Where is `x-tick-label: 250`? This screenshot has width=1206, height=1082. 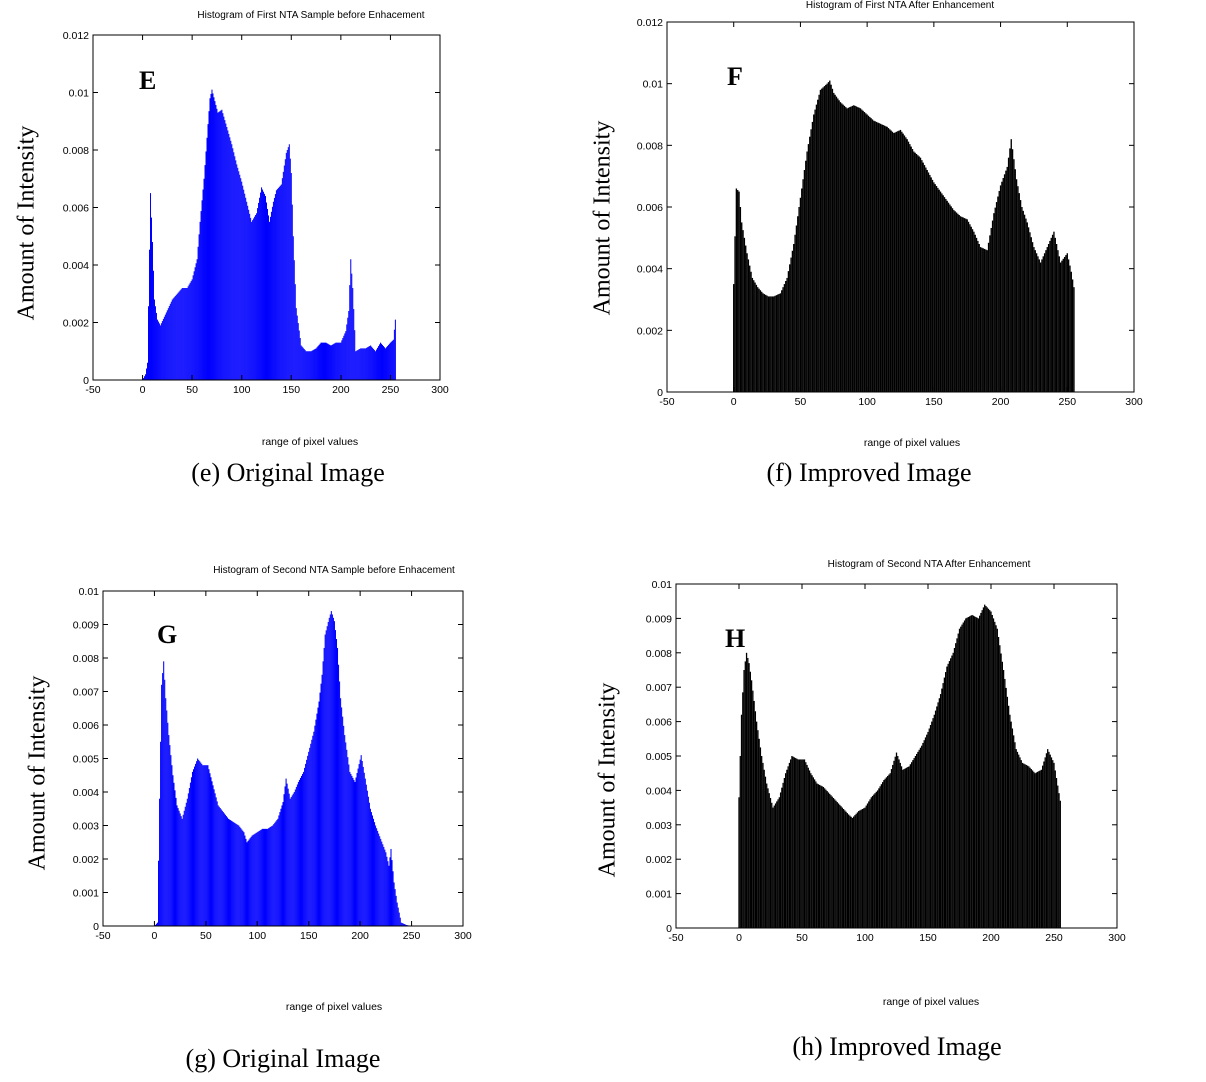
x-tick-label: 250 is located at coordinates (412, 936).